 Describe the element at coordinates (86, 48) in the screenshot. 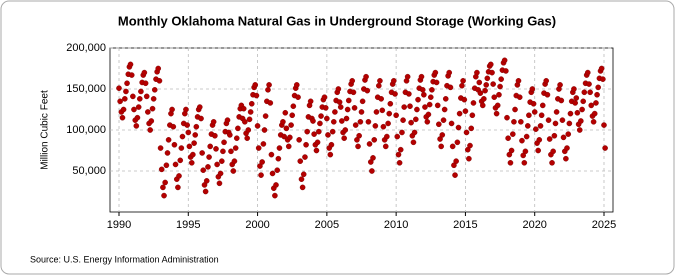

I see `y-tick-label: 200,000` at that location.